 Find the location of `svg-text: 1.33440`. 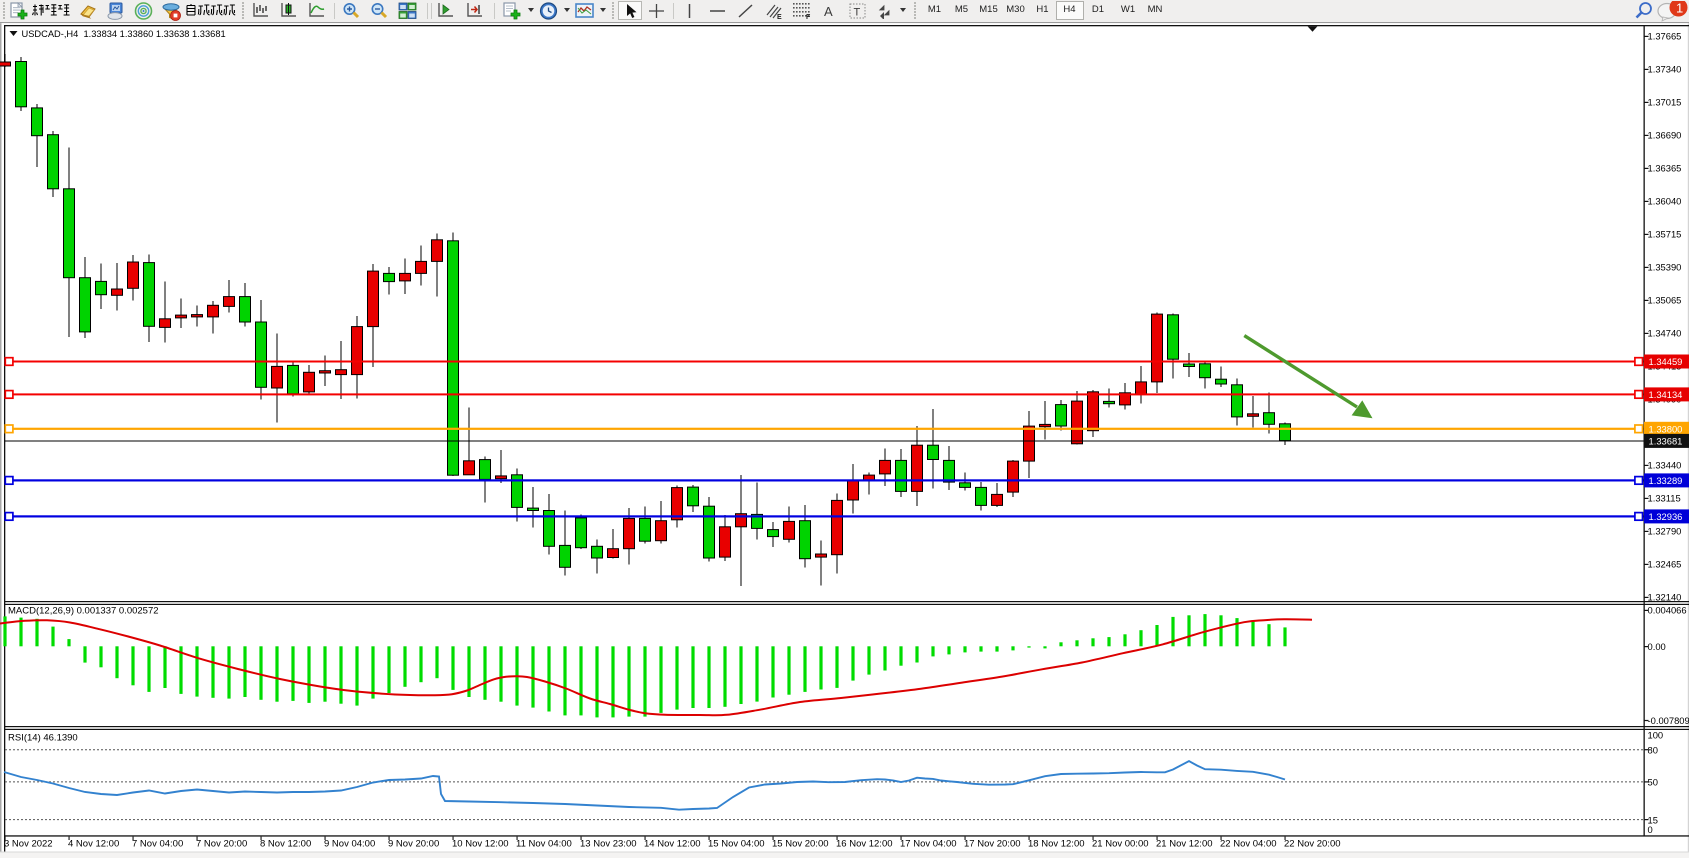

svg-text: 1.33440 is located at coordinates (1665, 465).